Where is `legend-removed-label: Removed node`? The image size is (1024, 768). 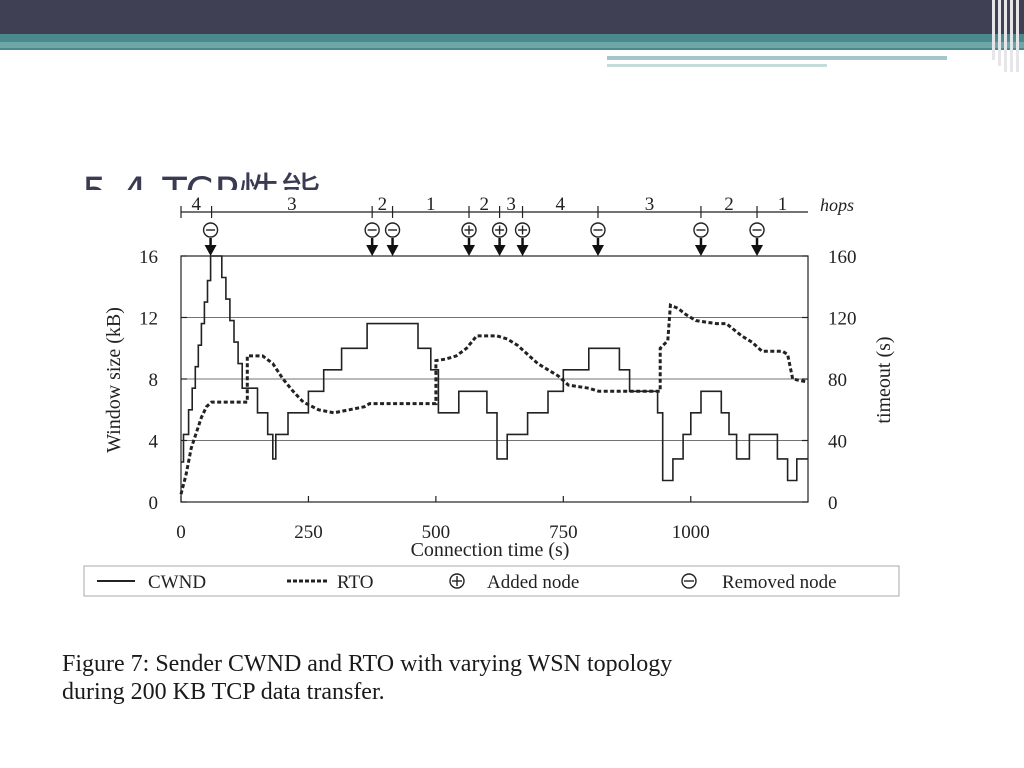 legend-removed-label: Removed node is located at coordinates (779, 582).